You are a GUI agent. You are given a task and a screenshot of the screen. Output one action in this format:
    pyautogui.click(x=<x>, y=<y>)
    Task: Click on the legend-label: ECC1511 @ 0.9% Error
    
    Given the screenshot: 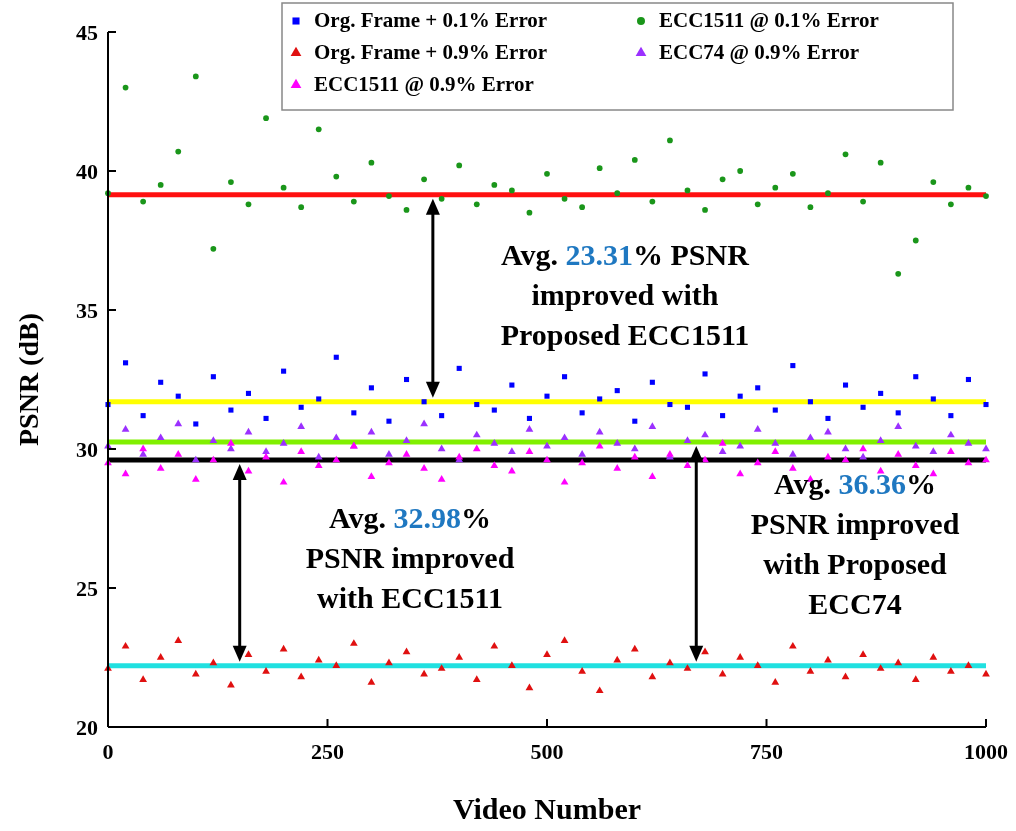 What is the action you would take?
    pyautogui.click(x=424, y=84)
    